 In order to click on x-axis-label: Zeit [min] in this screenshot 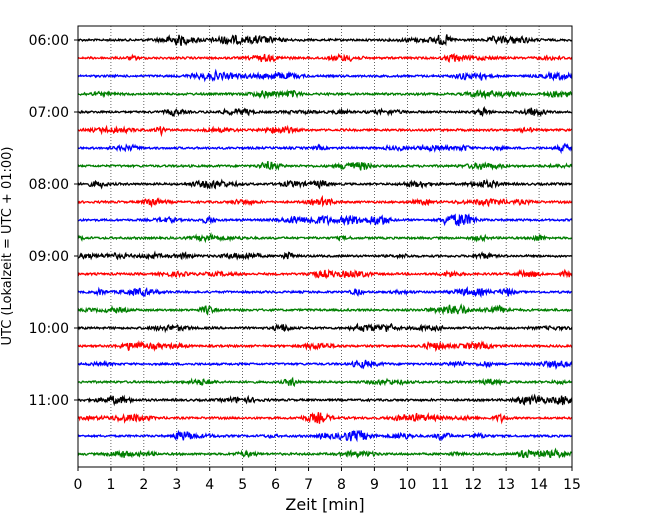, I will do `click(324, 504)`.